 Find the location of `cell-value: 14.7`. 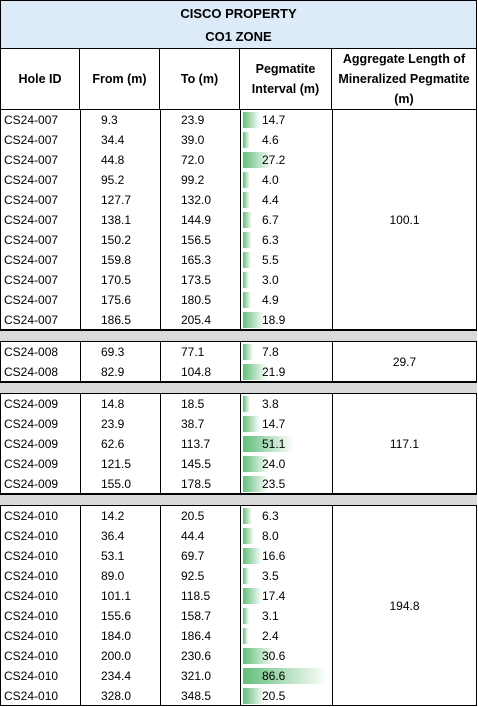

cell-value: 14.7 is located at coordinates (274, 424).